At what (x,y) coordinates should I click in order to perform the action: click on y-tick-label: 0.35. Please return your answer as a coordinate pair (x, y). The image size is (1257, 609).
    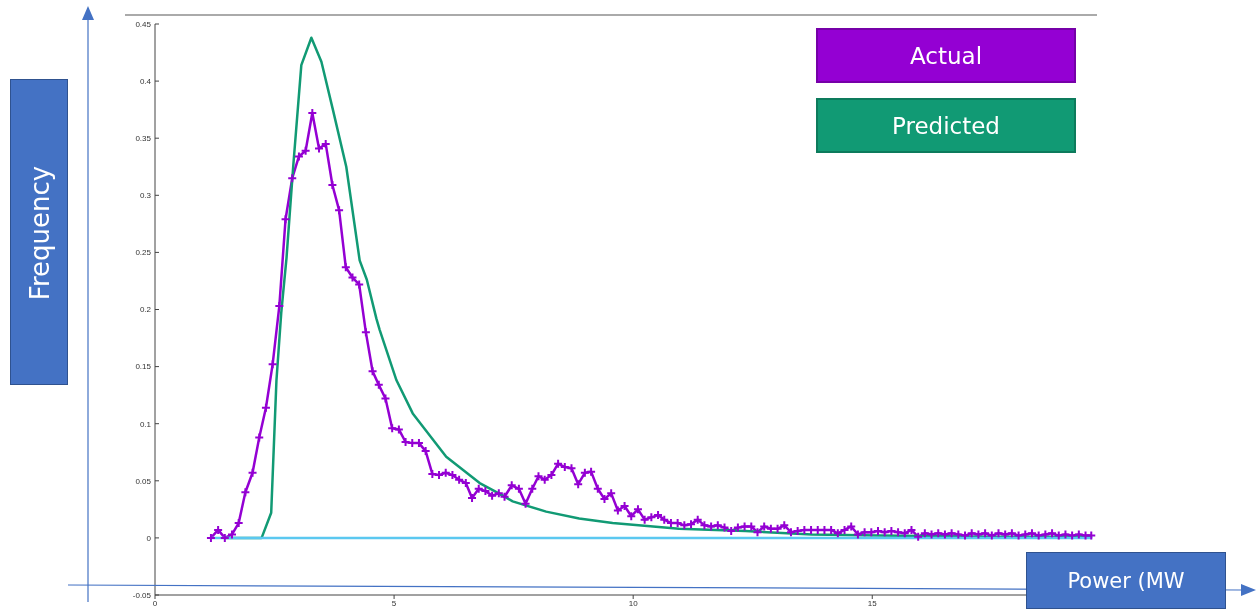
    Looking at the image, I should click on (143, 139).